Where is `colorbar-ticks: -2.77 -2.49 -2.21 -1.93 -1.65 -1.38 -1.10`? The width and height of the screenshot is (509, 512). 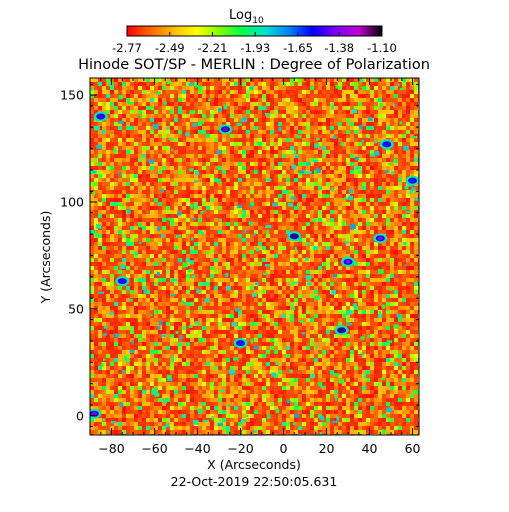 colorbar-ticks: -2.77 -2.49 -2.21 -1.93 -1.65 -1.38 -1.10 is located at coordinates (254, 43).